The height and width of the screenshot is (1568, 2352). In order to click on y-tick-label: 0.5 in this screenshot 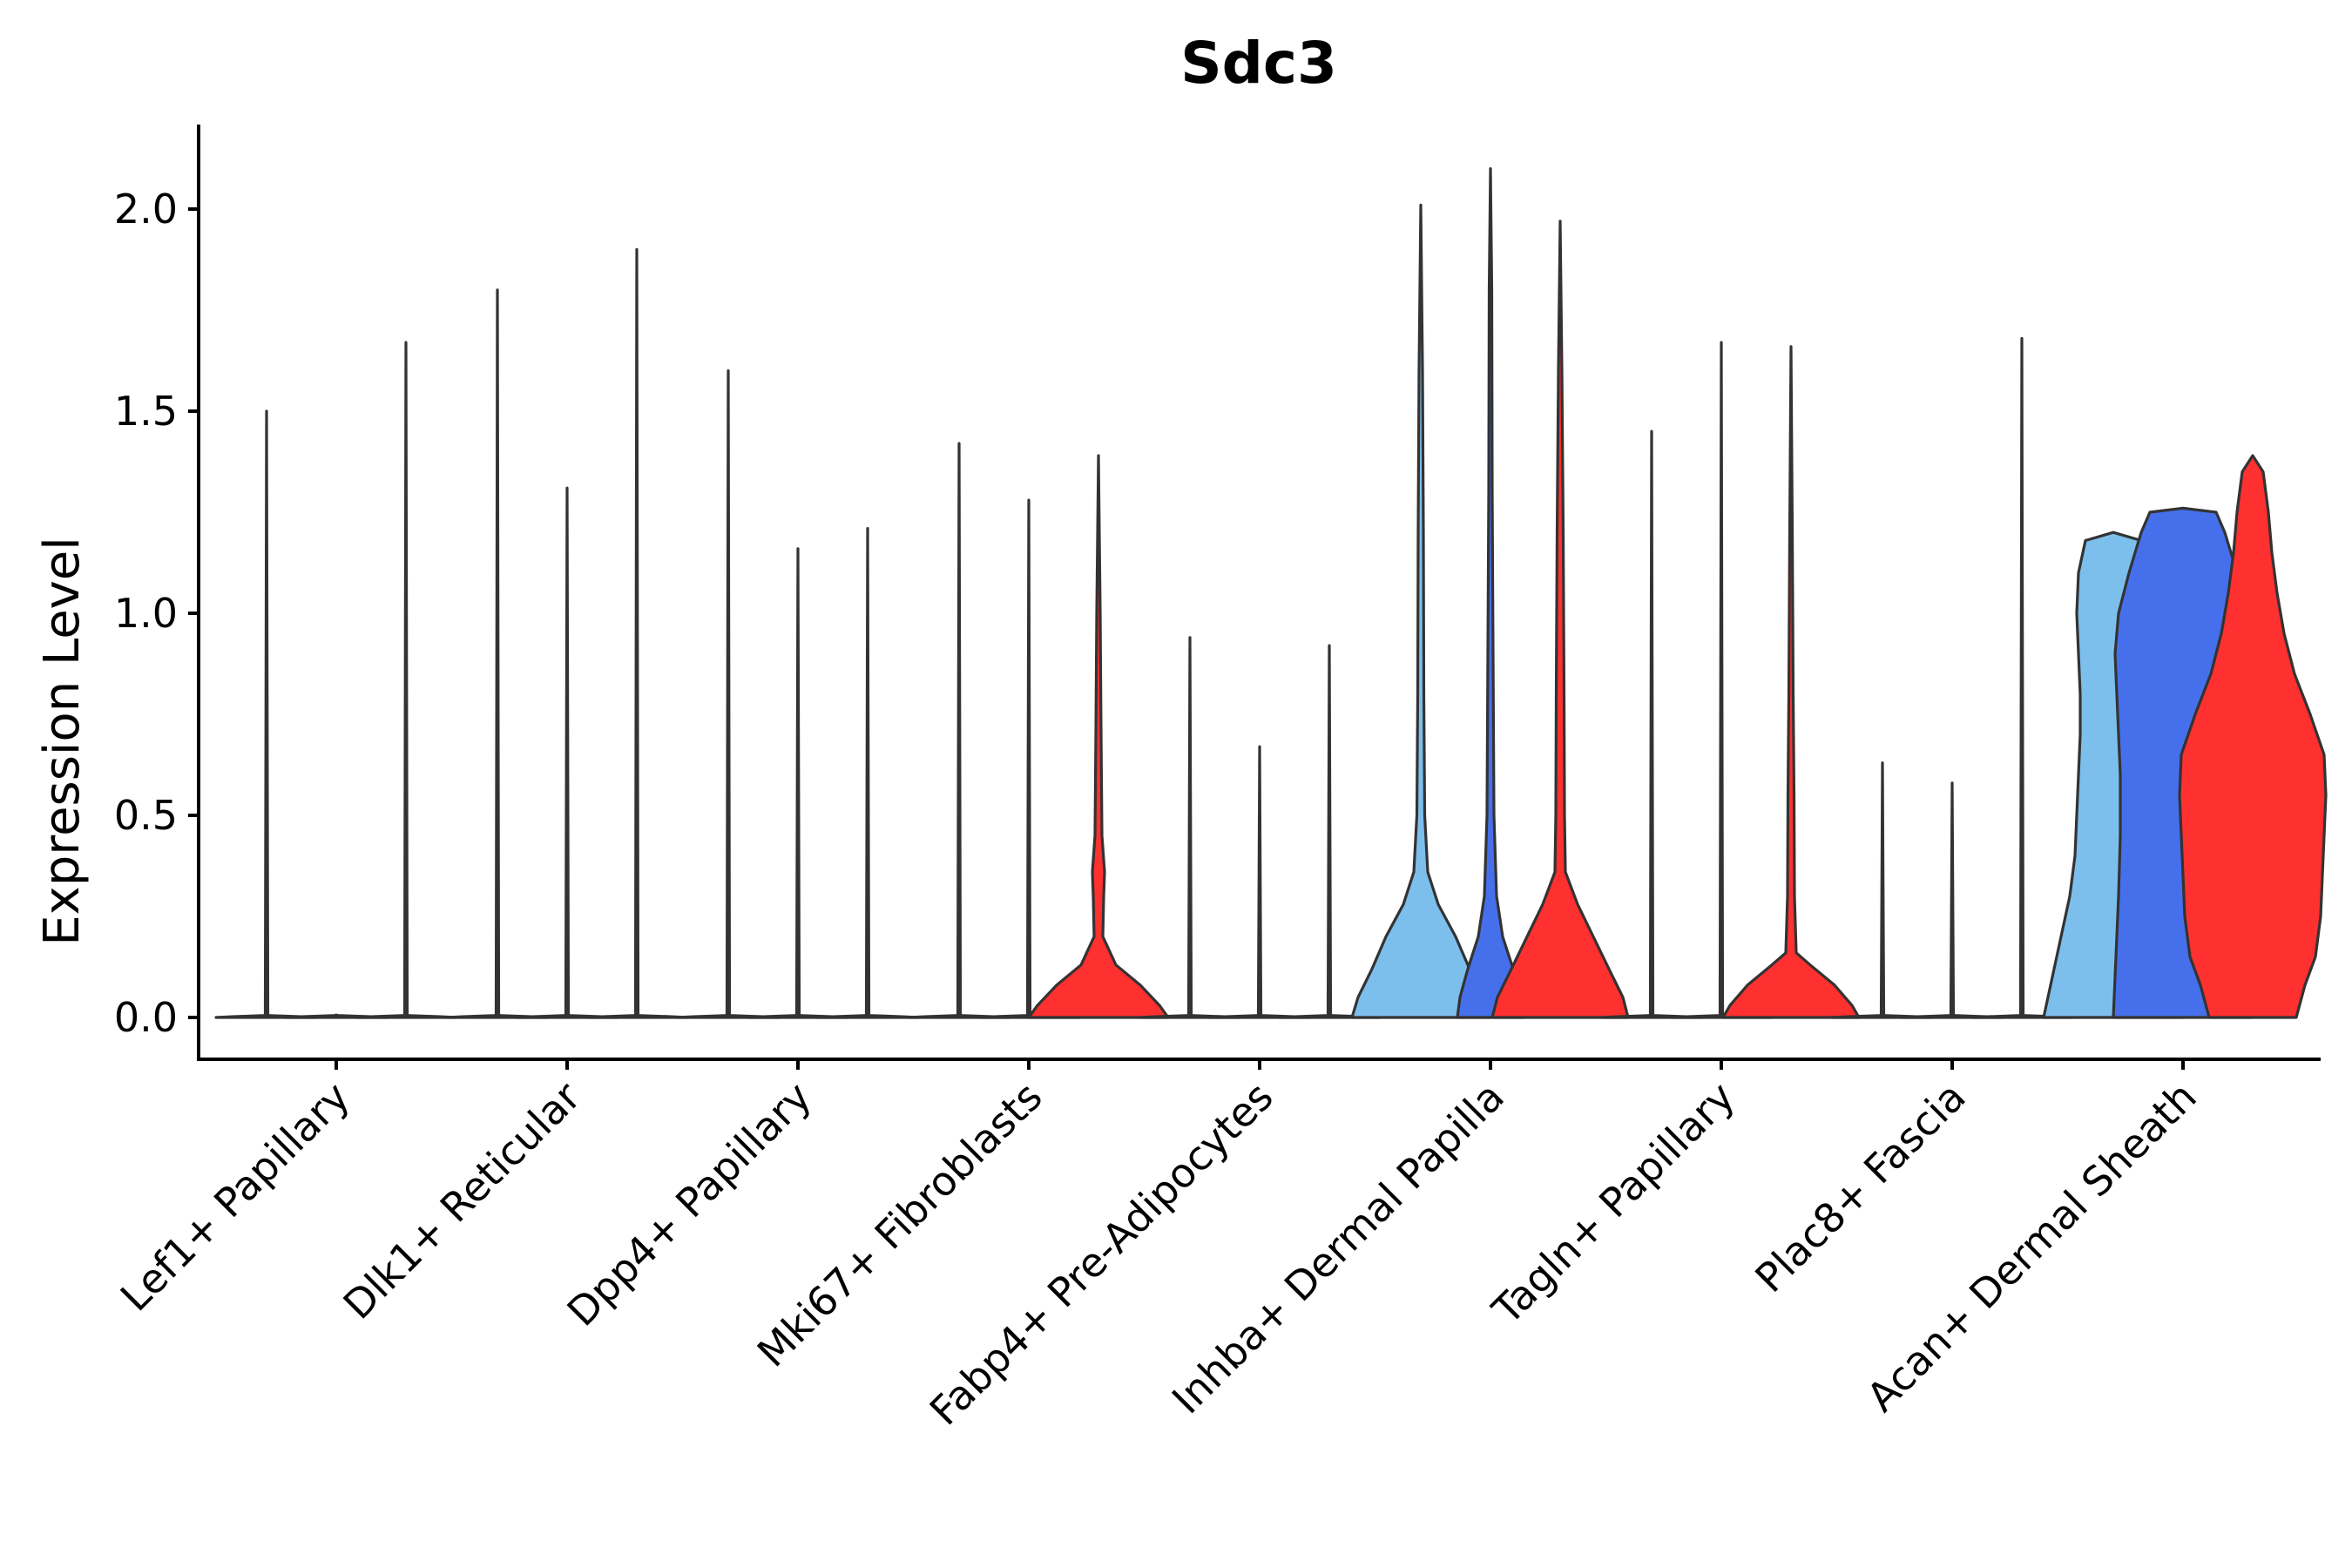, I will do `click(146, 815)`.